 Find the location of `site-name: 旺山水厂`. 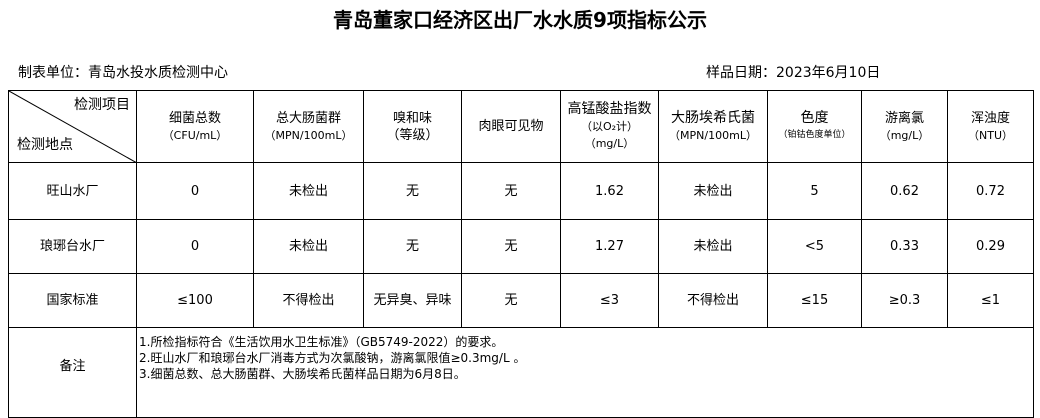

site-name: 旺山水厂 is located at coordinates (72, 191).